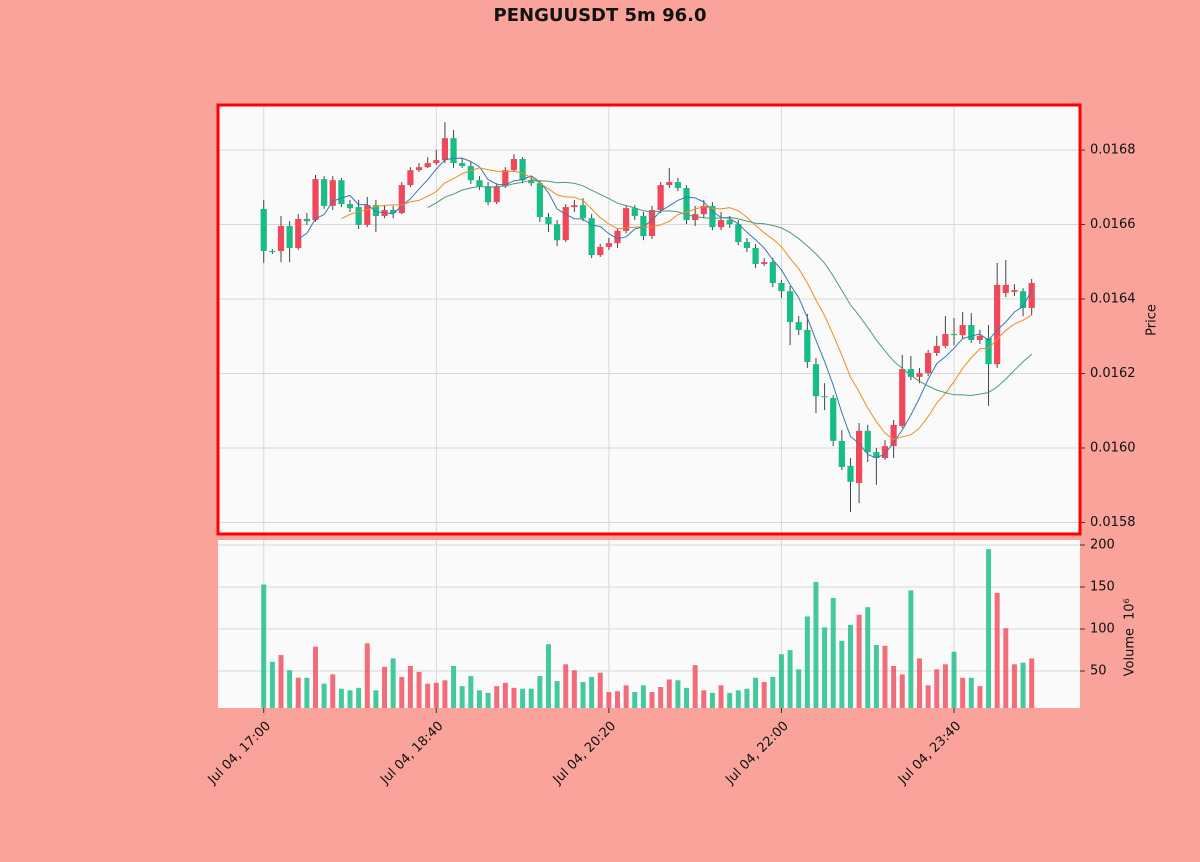 Image resolution: width=1200 pixels, height=862 pixels. Describe the element at coordinates (1130, 609) in the screenshot. I see `volume-unit: 10⁶` at that location.